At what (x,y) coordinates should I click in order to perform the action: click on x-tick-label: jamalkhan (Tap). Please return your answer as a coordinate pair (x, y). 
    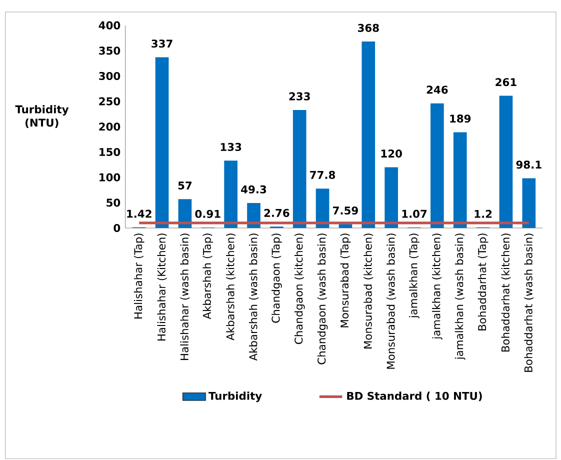
    Looking at the image, I should click on (414, 276).